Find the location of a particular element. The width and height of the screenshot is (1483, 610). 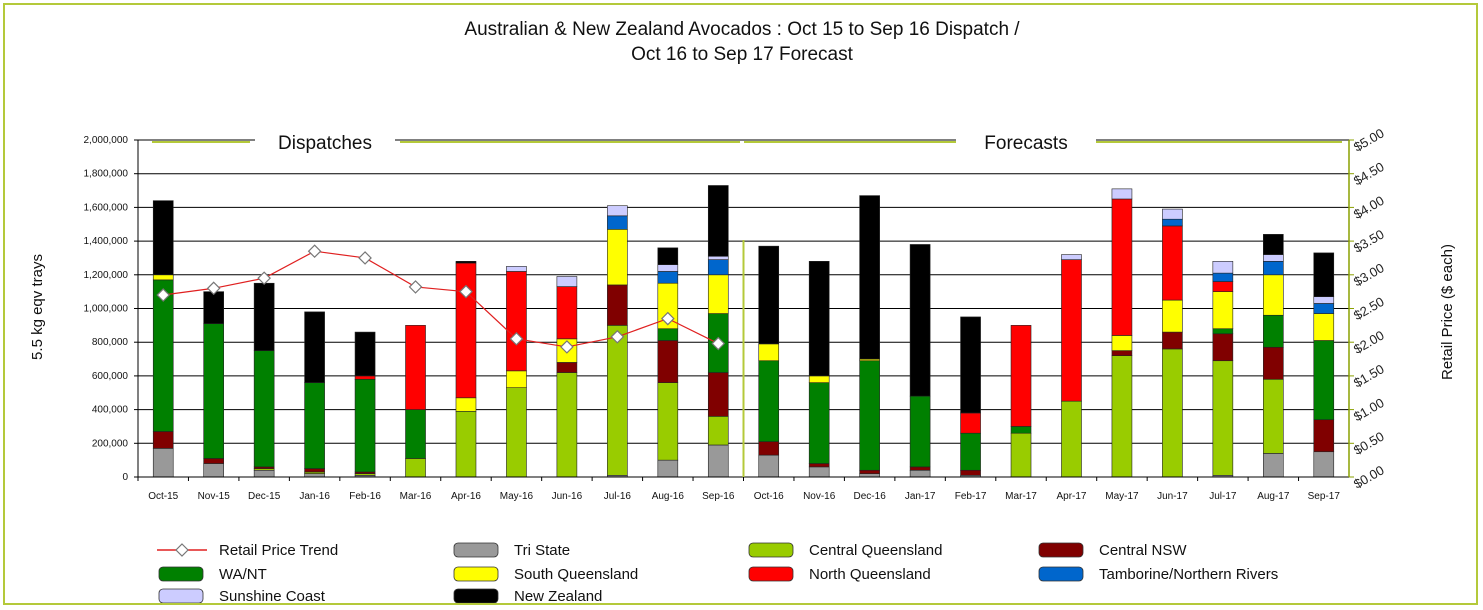

y-tick-label: 200,000 is located at coordinates (110, 443).